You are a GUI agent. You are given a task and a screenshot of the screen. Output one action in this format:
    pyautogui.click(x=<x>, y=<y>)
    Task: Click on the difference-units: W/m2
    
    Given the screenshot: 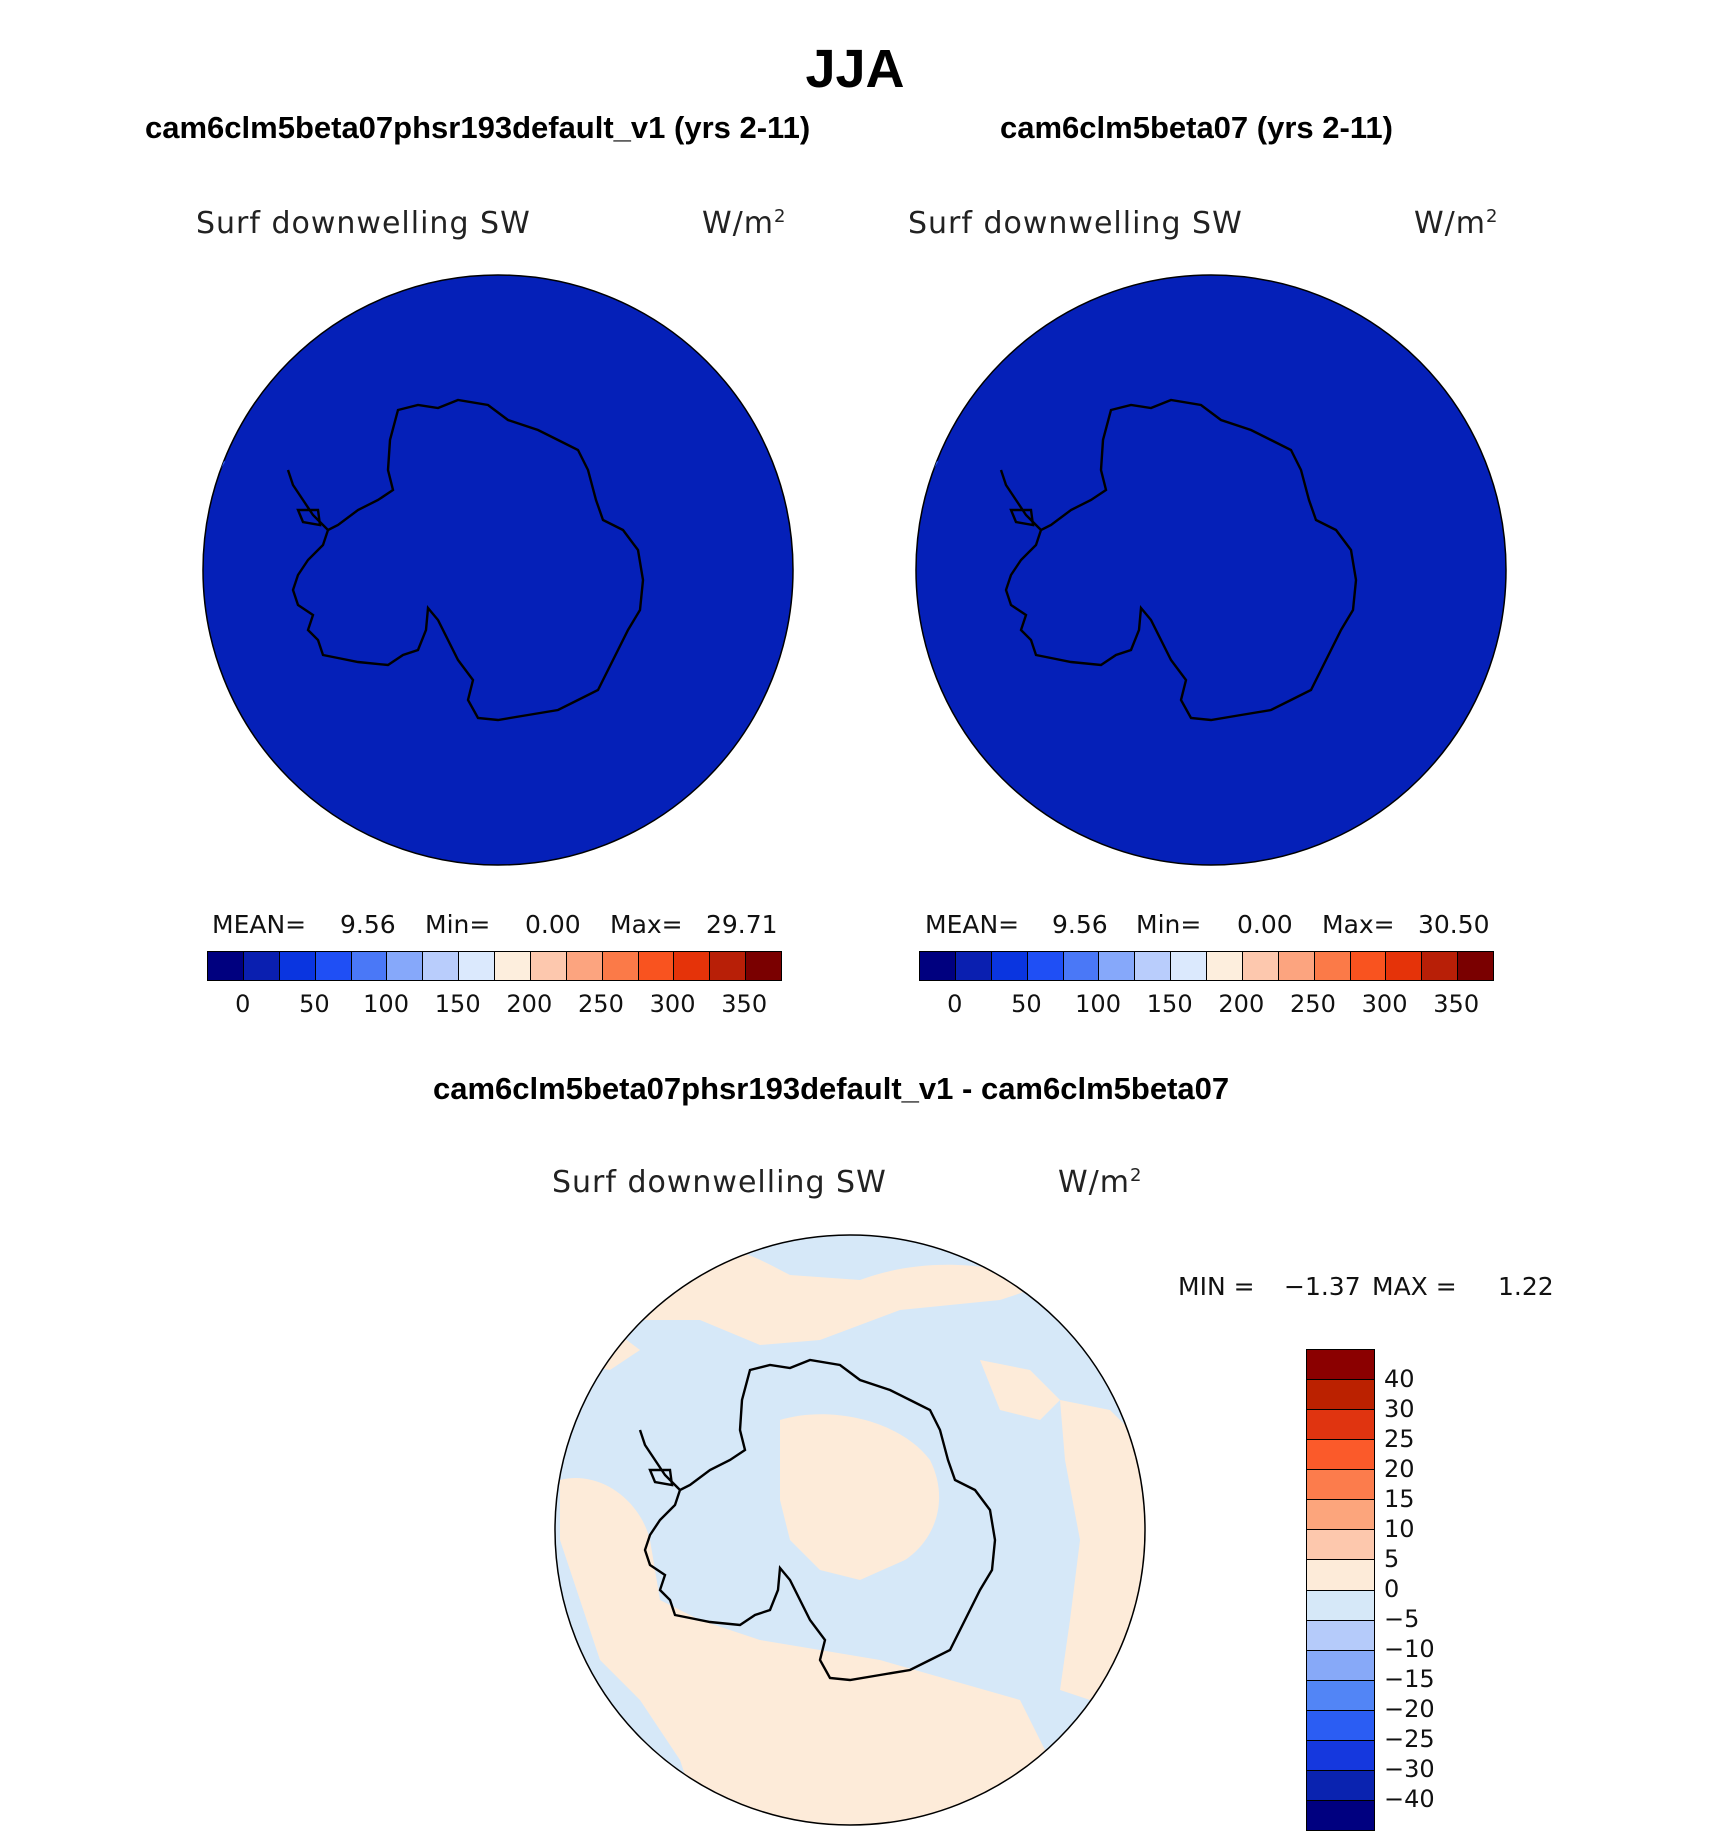 What is the action you would take?
    pyautogui.click(x=1100, y=1182)
    